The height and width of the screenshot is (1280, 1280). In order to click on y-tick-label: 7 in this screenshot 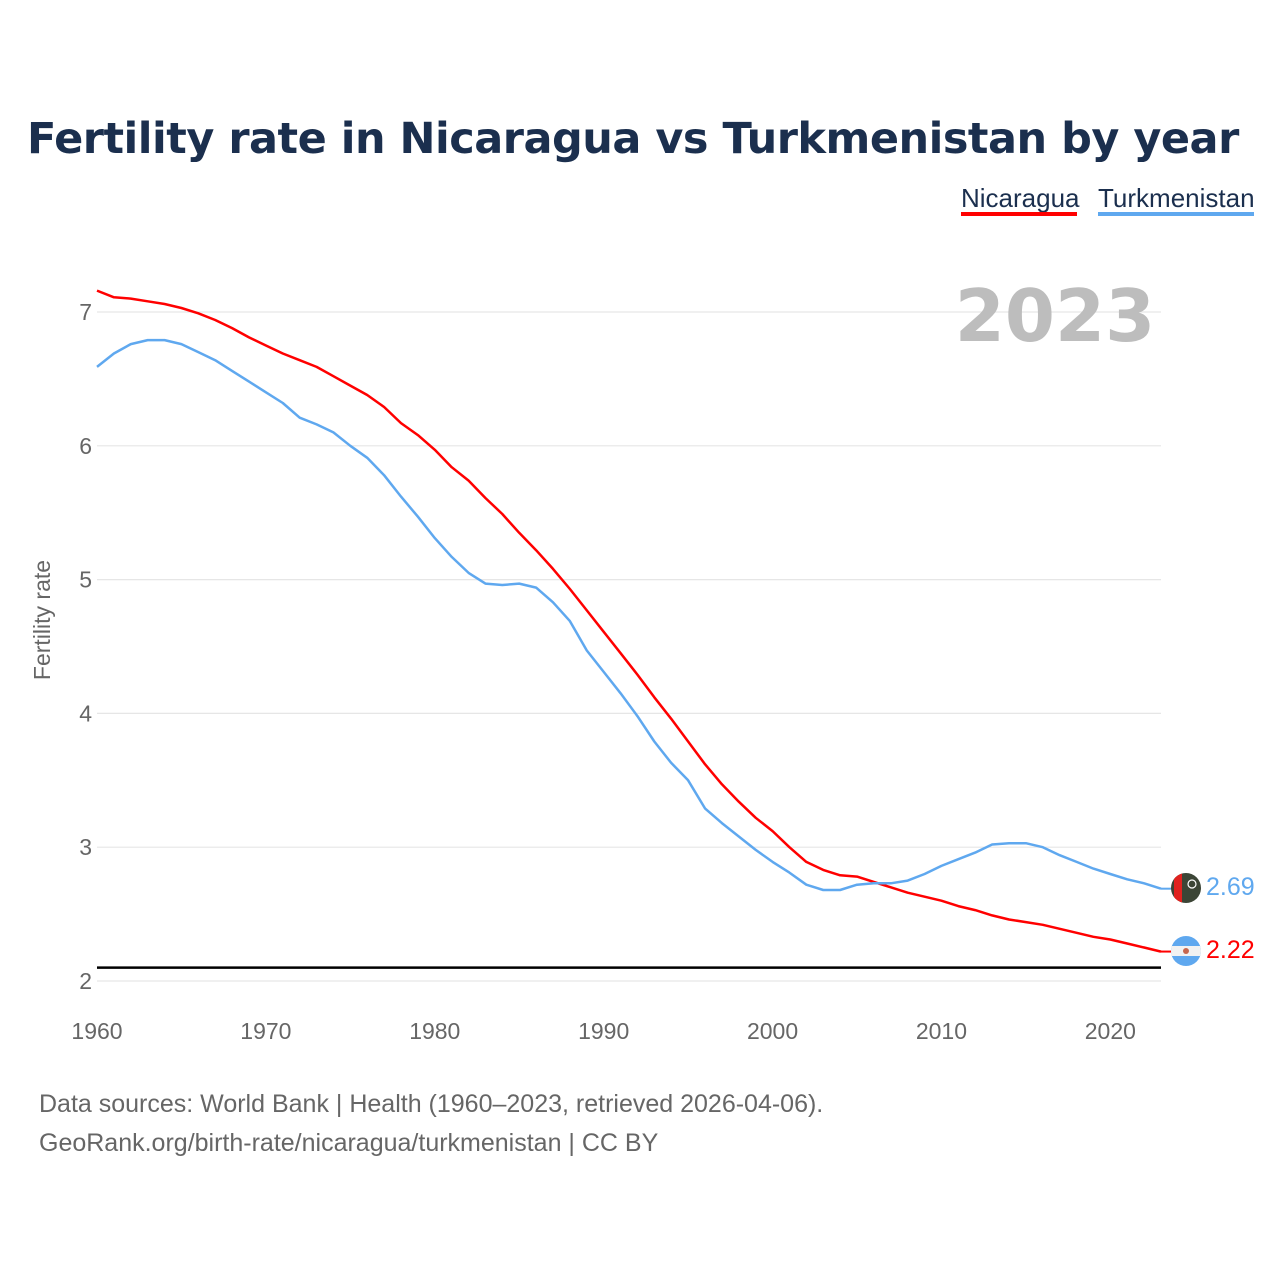, I will do `click(85, 312)`.